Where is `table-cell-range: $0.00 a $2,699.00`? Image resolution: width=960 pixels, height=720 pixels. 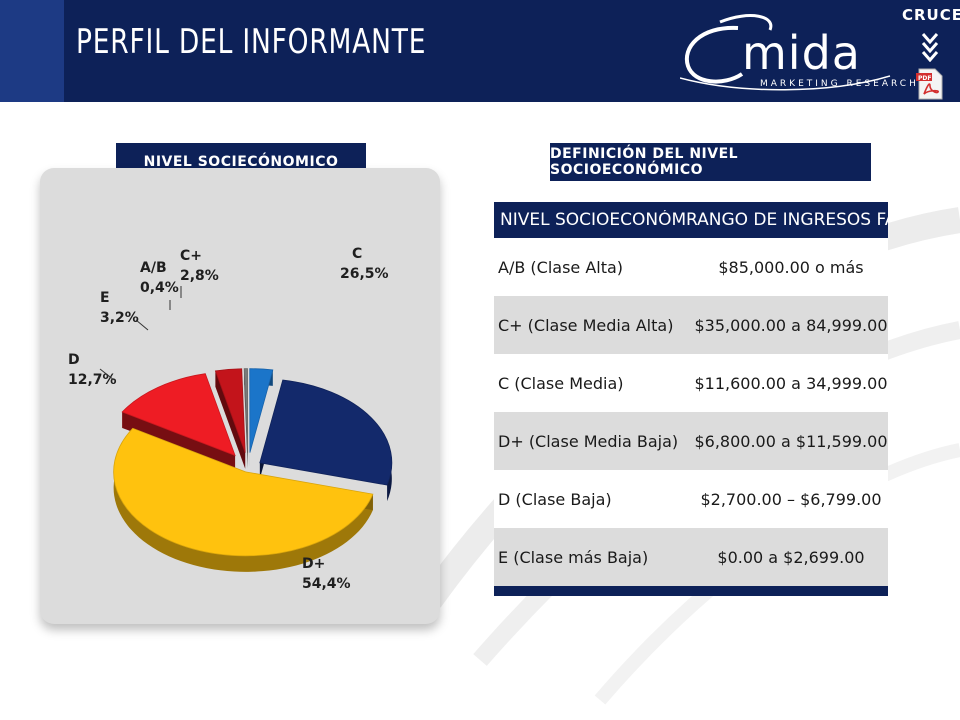
table-cell-range: $0.00 a $2,699.00 is located at coordinates (791, 557).